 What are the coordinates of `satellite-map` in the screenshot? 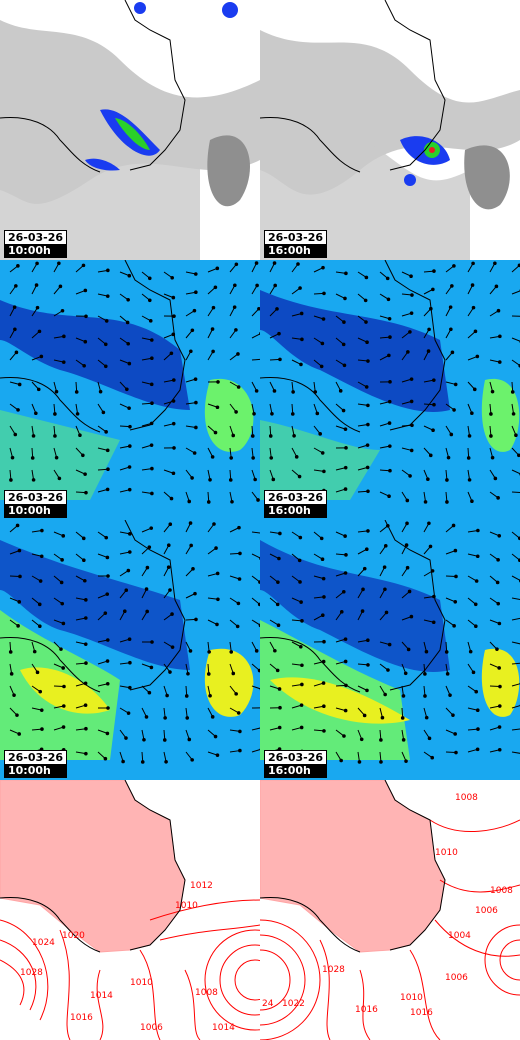 It's located at (130, 130).